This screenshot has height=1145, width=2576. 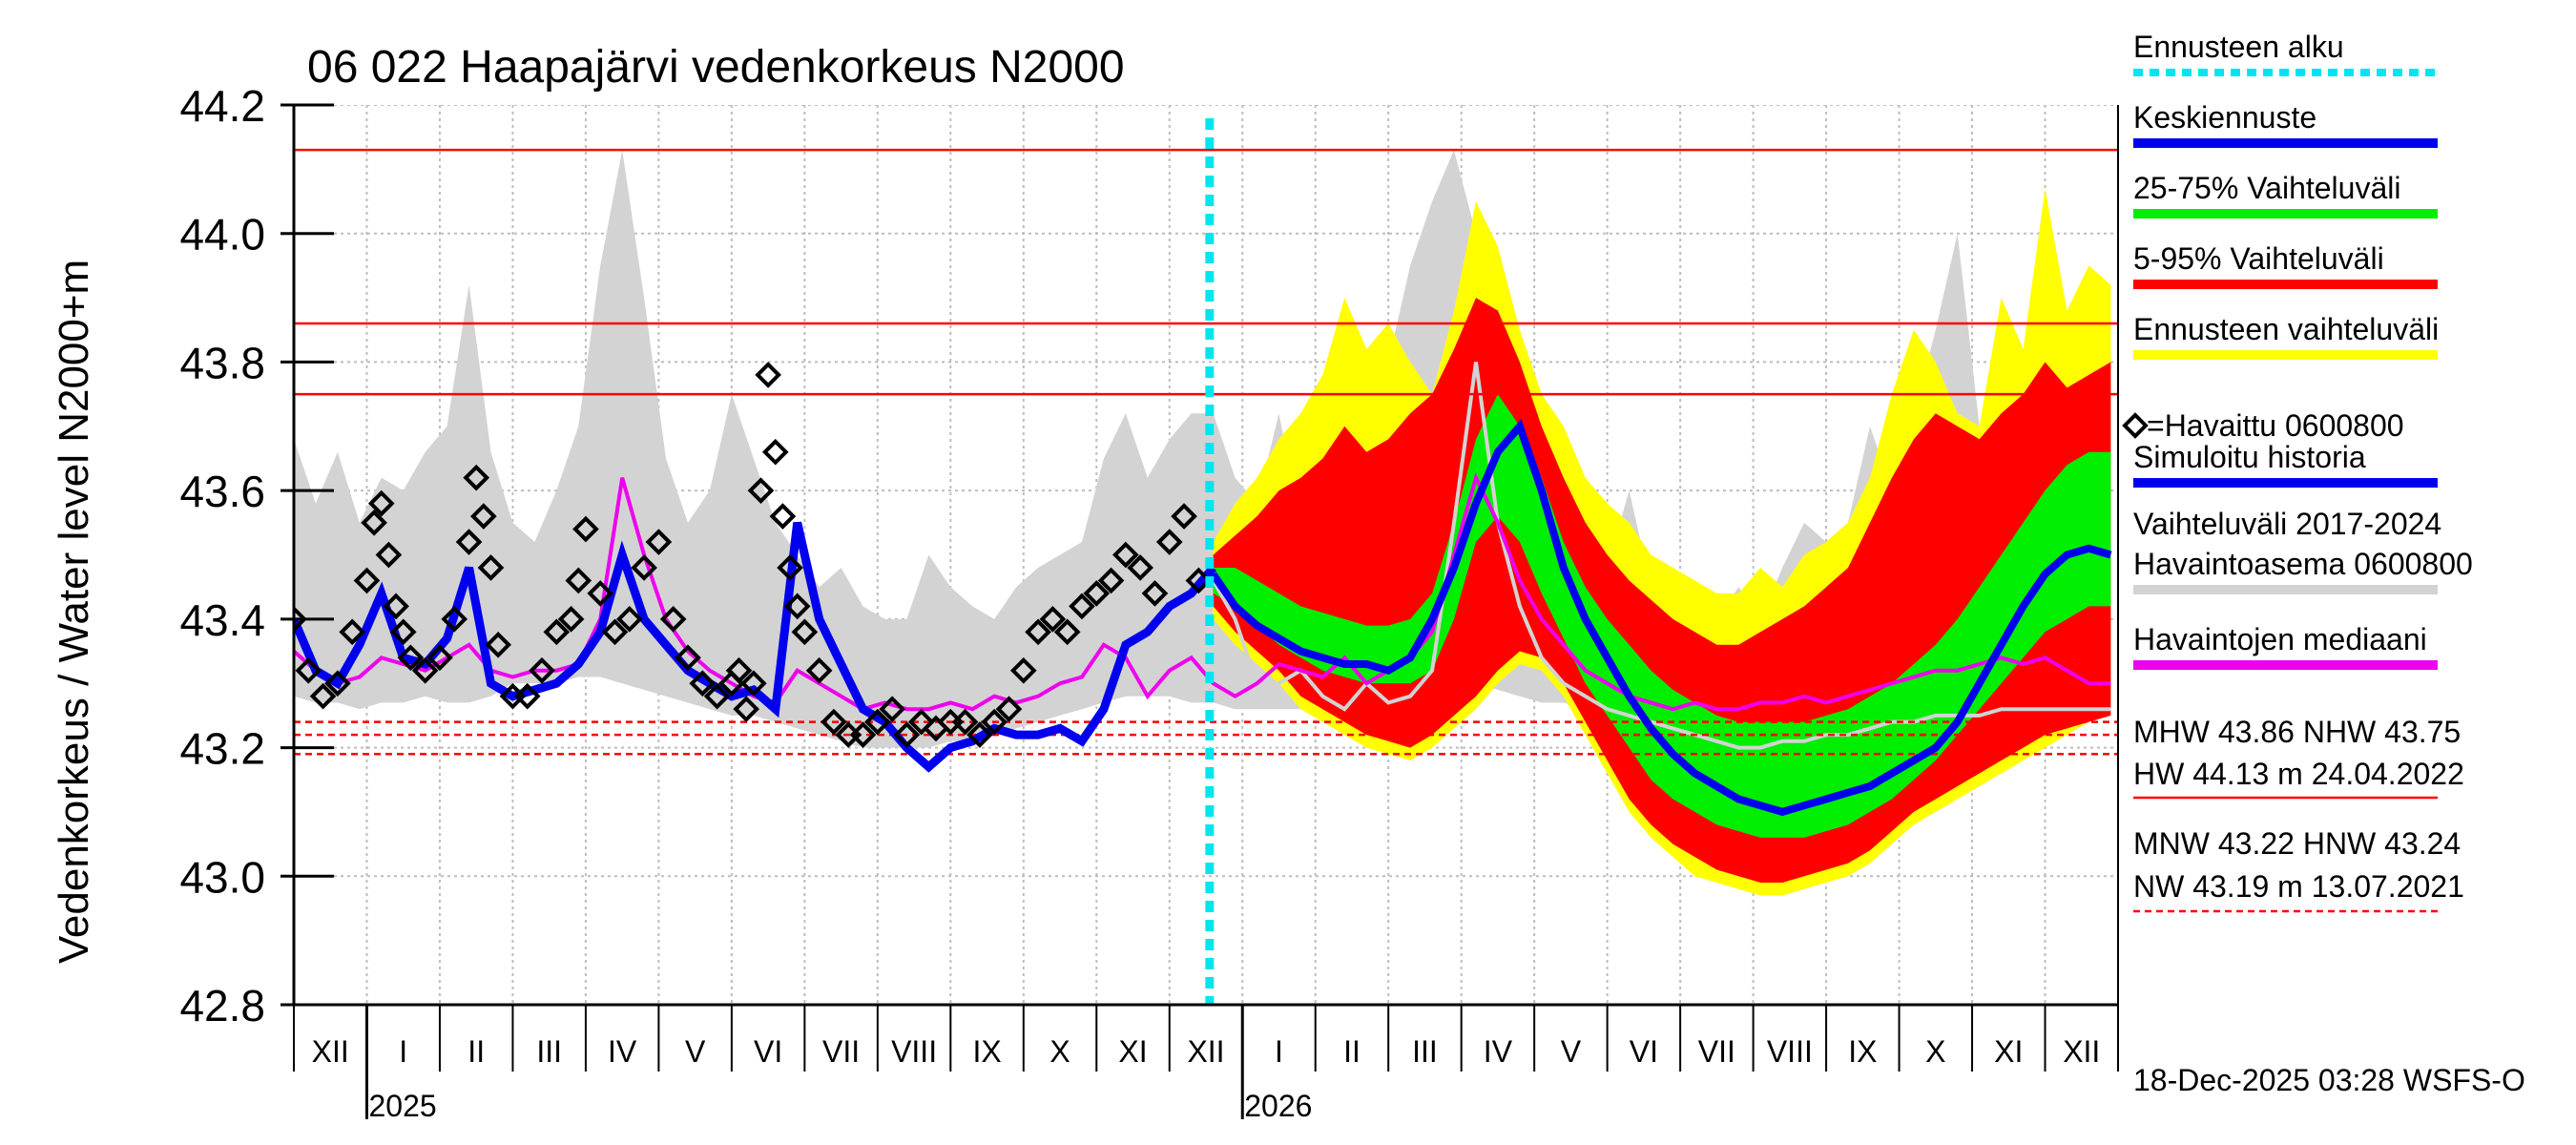 I want to click on legend-observed-symbol, so click(x=2135, y=425).